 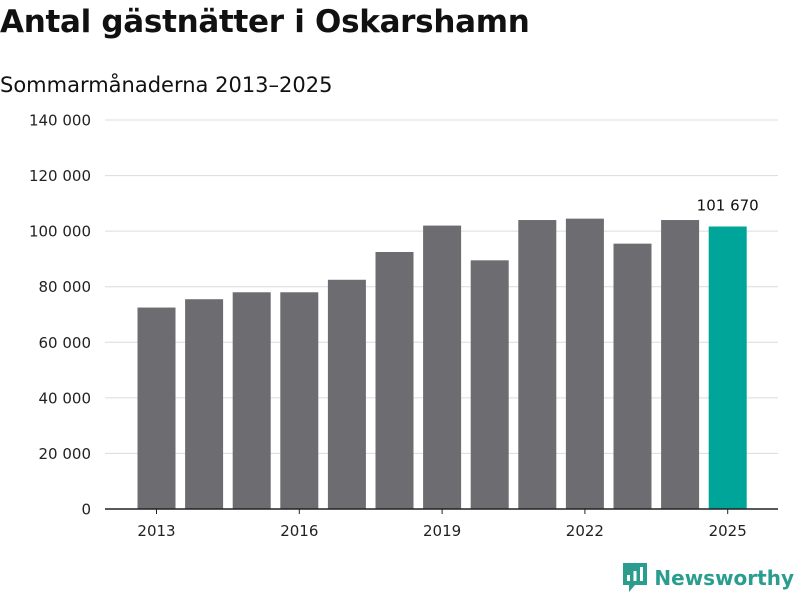 I want to click on bar-2017, so click(x=346, y=394).